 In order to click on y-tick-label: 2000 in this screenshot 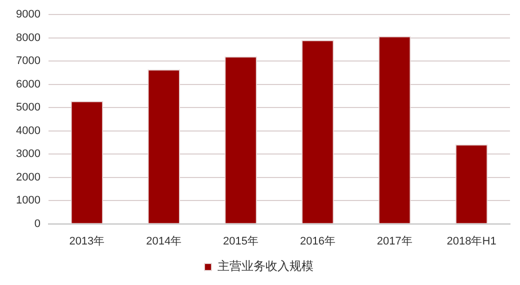, I will do `click(28, 177)`.